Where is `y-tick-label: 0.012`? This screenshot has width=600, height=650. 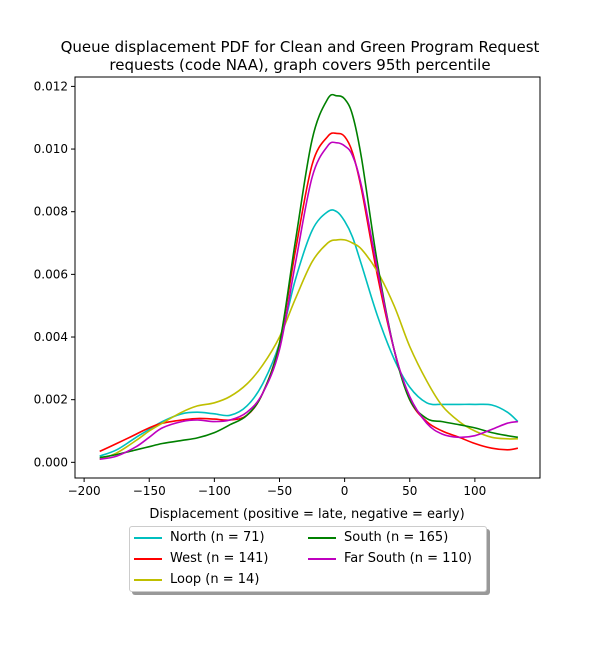 y-tick-label: 0.012 is located at coordinates (51, 86).